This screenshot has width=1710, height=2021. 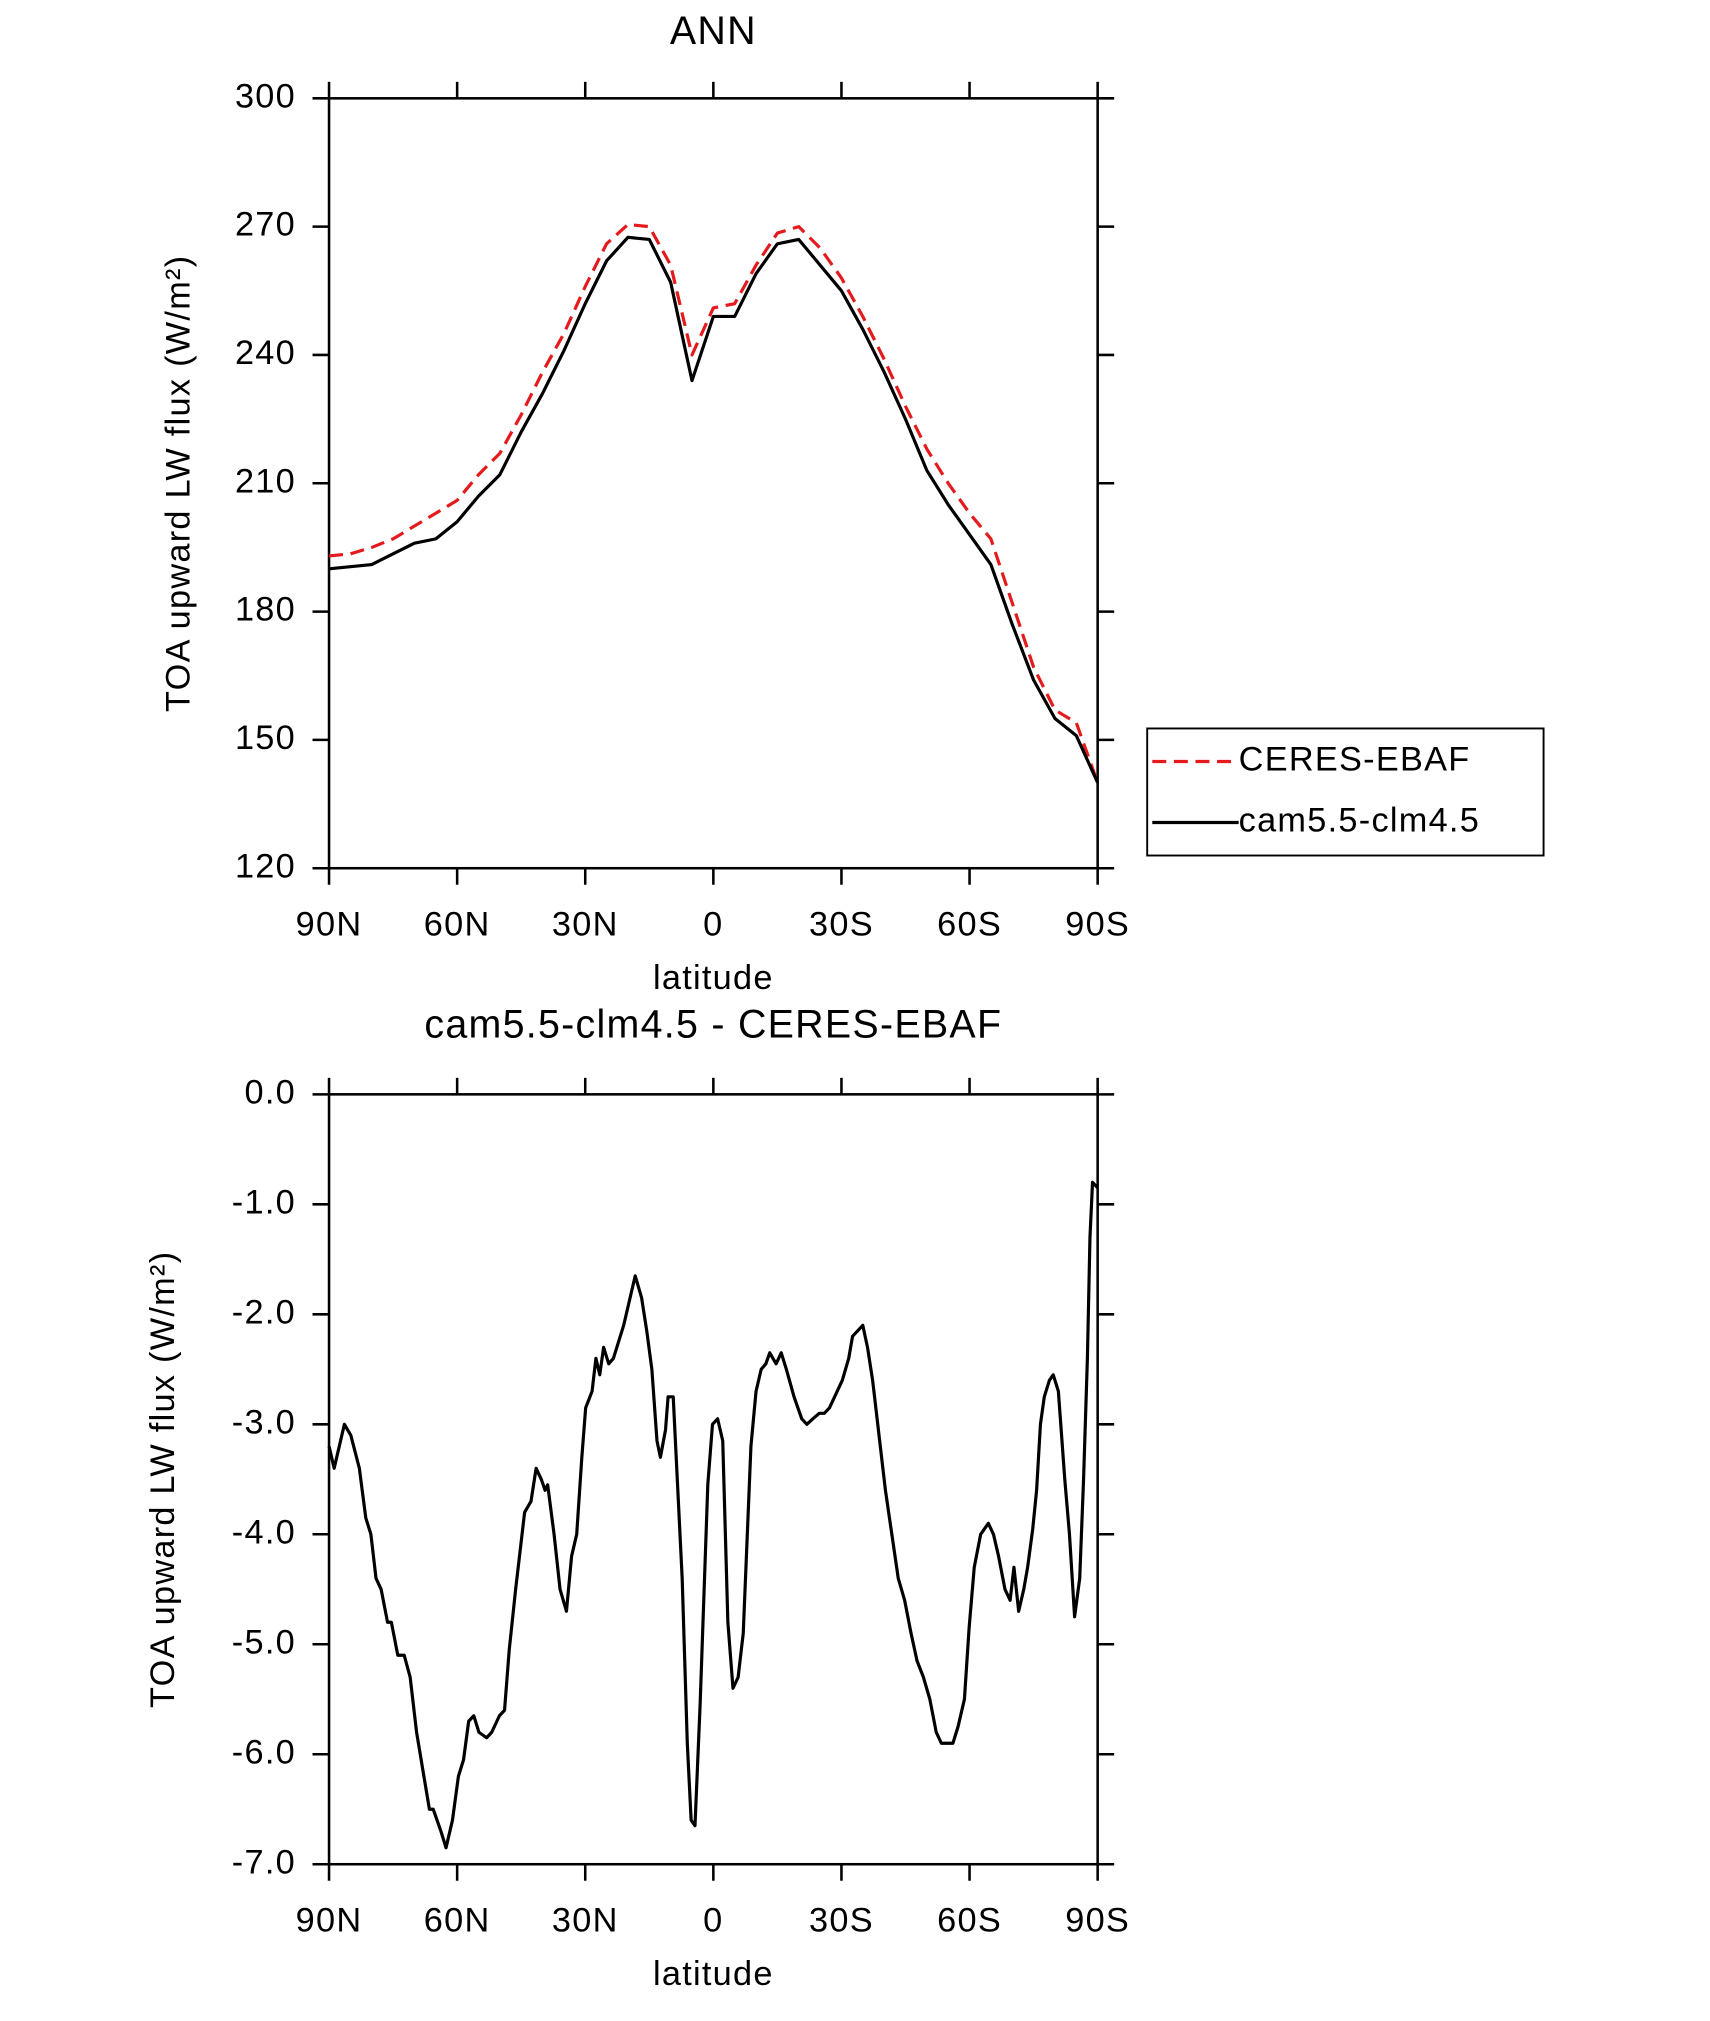 What do you see at coordinates (265, 481) in the screenshot?
I see `y-tick-label: 210` at bounding box center [265, 481].